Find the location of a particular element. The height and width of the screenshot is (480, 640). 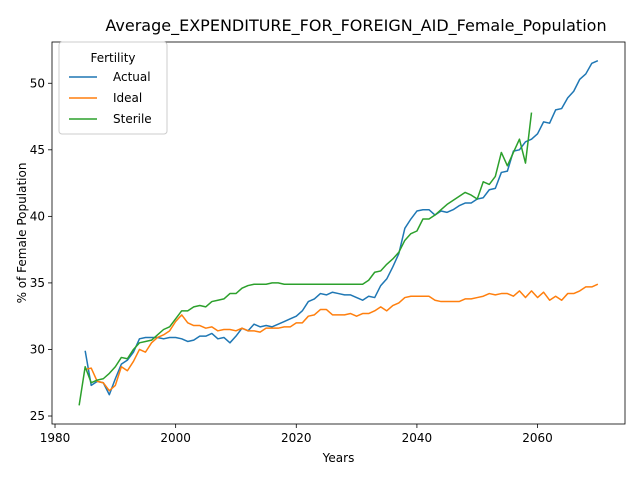

y-axis-label: % of Female Population is located at coordinates (22, 233).